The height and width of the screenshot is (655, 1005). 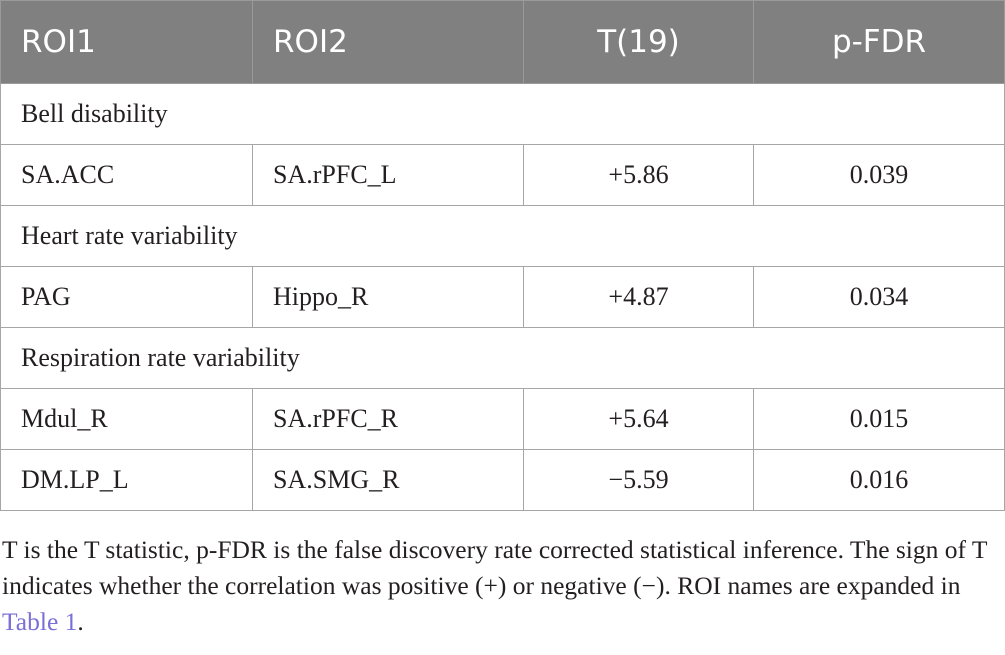 I want to click on roi1-cell: PAG, so click(x=126, y=297).